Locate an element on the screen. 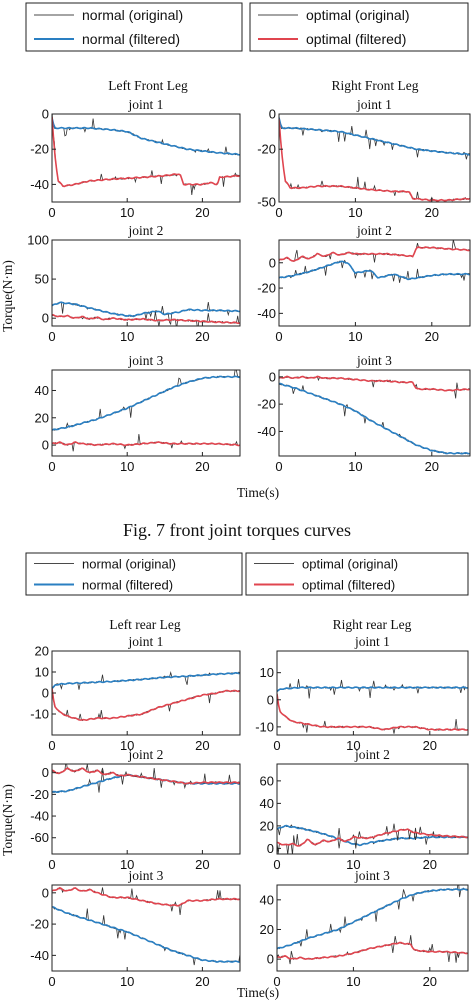 This screenshot has height=1000, width=474. column-title: Left rear Leg is located at coordinates (144, 624).